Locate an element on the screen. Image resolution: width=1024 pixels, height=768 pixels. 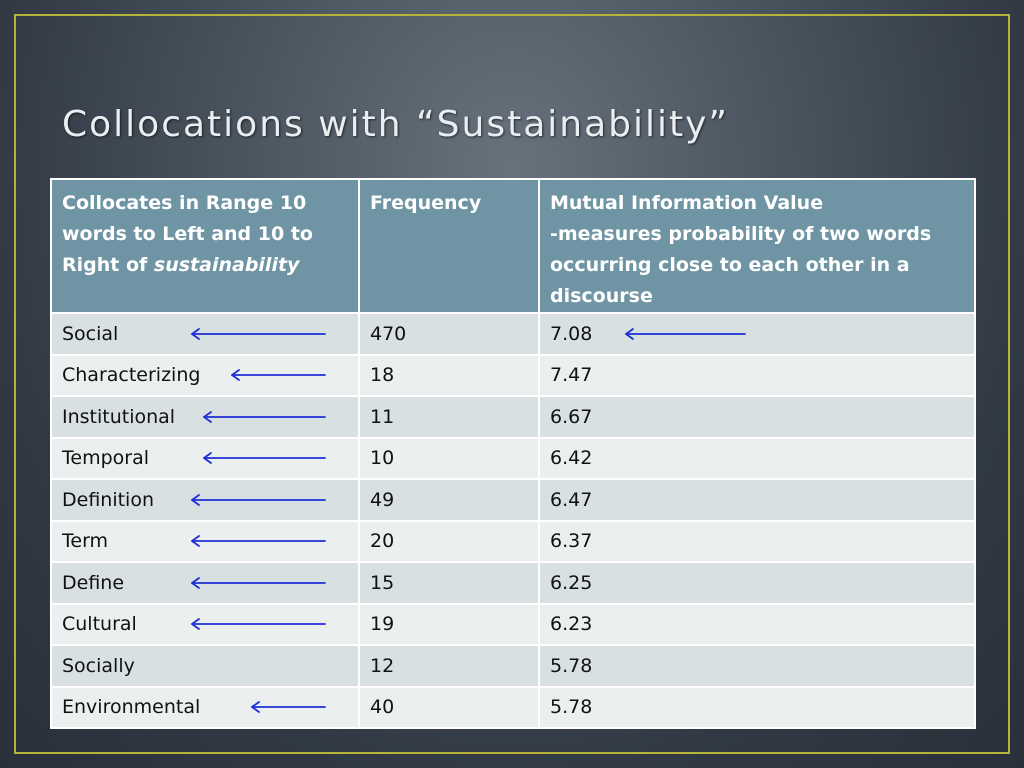
collocate-word: Cultural is located at coordinates (99, 624).